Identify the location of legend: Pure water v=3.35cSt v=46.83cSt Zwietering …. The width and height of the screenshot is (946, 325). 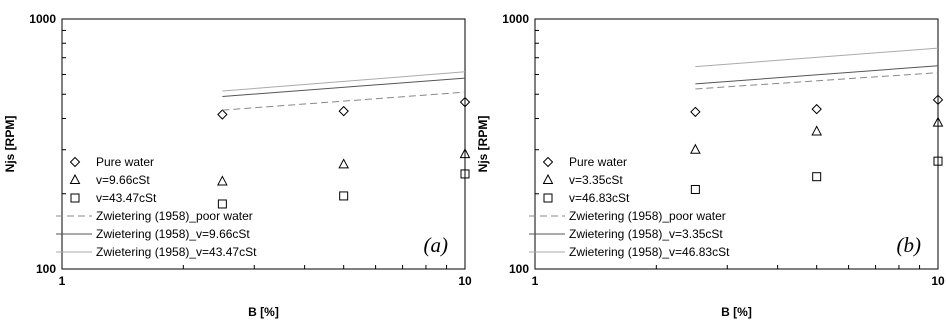
(629, 207).